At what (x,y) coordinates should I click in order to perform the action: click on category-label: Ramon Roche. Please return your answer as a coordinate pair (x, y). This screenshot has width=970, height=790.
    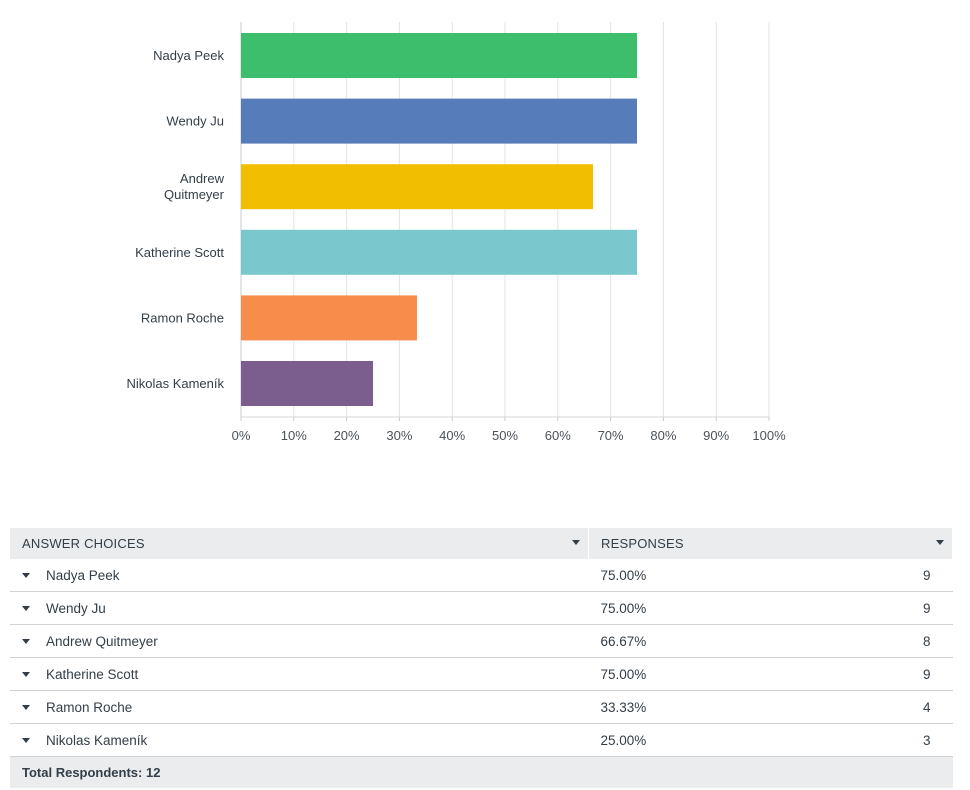
    Looking at the image, I should click on (182, 317).